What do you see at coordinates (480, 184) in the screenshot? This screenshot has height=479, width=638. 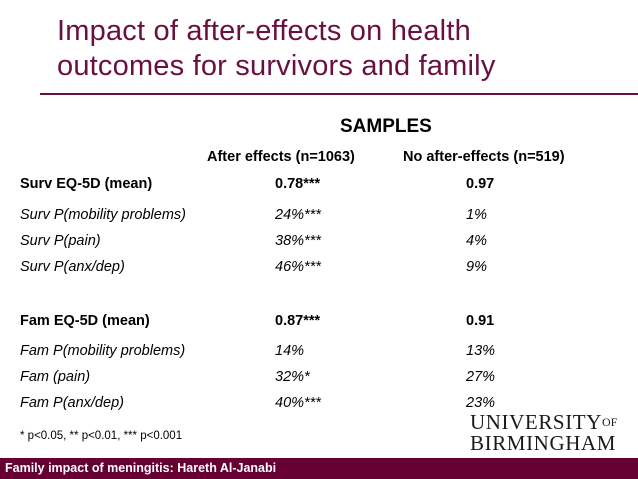 I see `value-no-after-effects: 0.97` at bounding box center [480, 184].